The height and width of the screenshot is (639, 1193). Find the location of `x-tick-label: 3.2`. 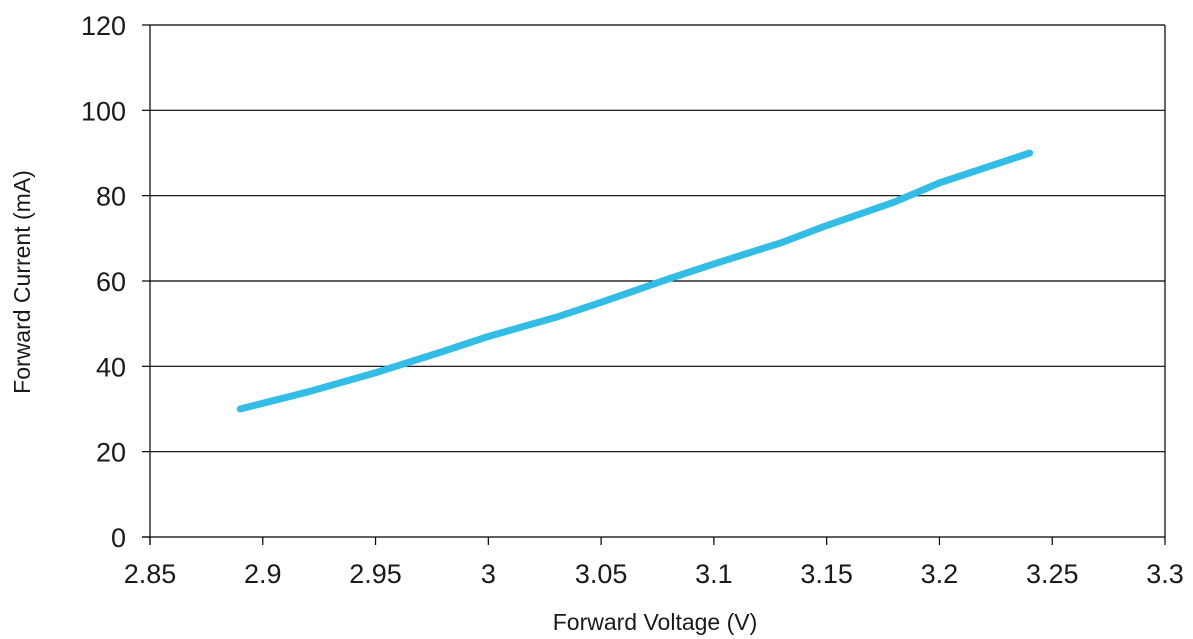

x-tick-label: 3.2 is located at coordinates (940, 574).